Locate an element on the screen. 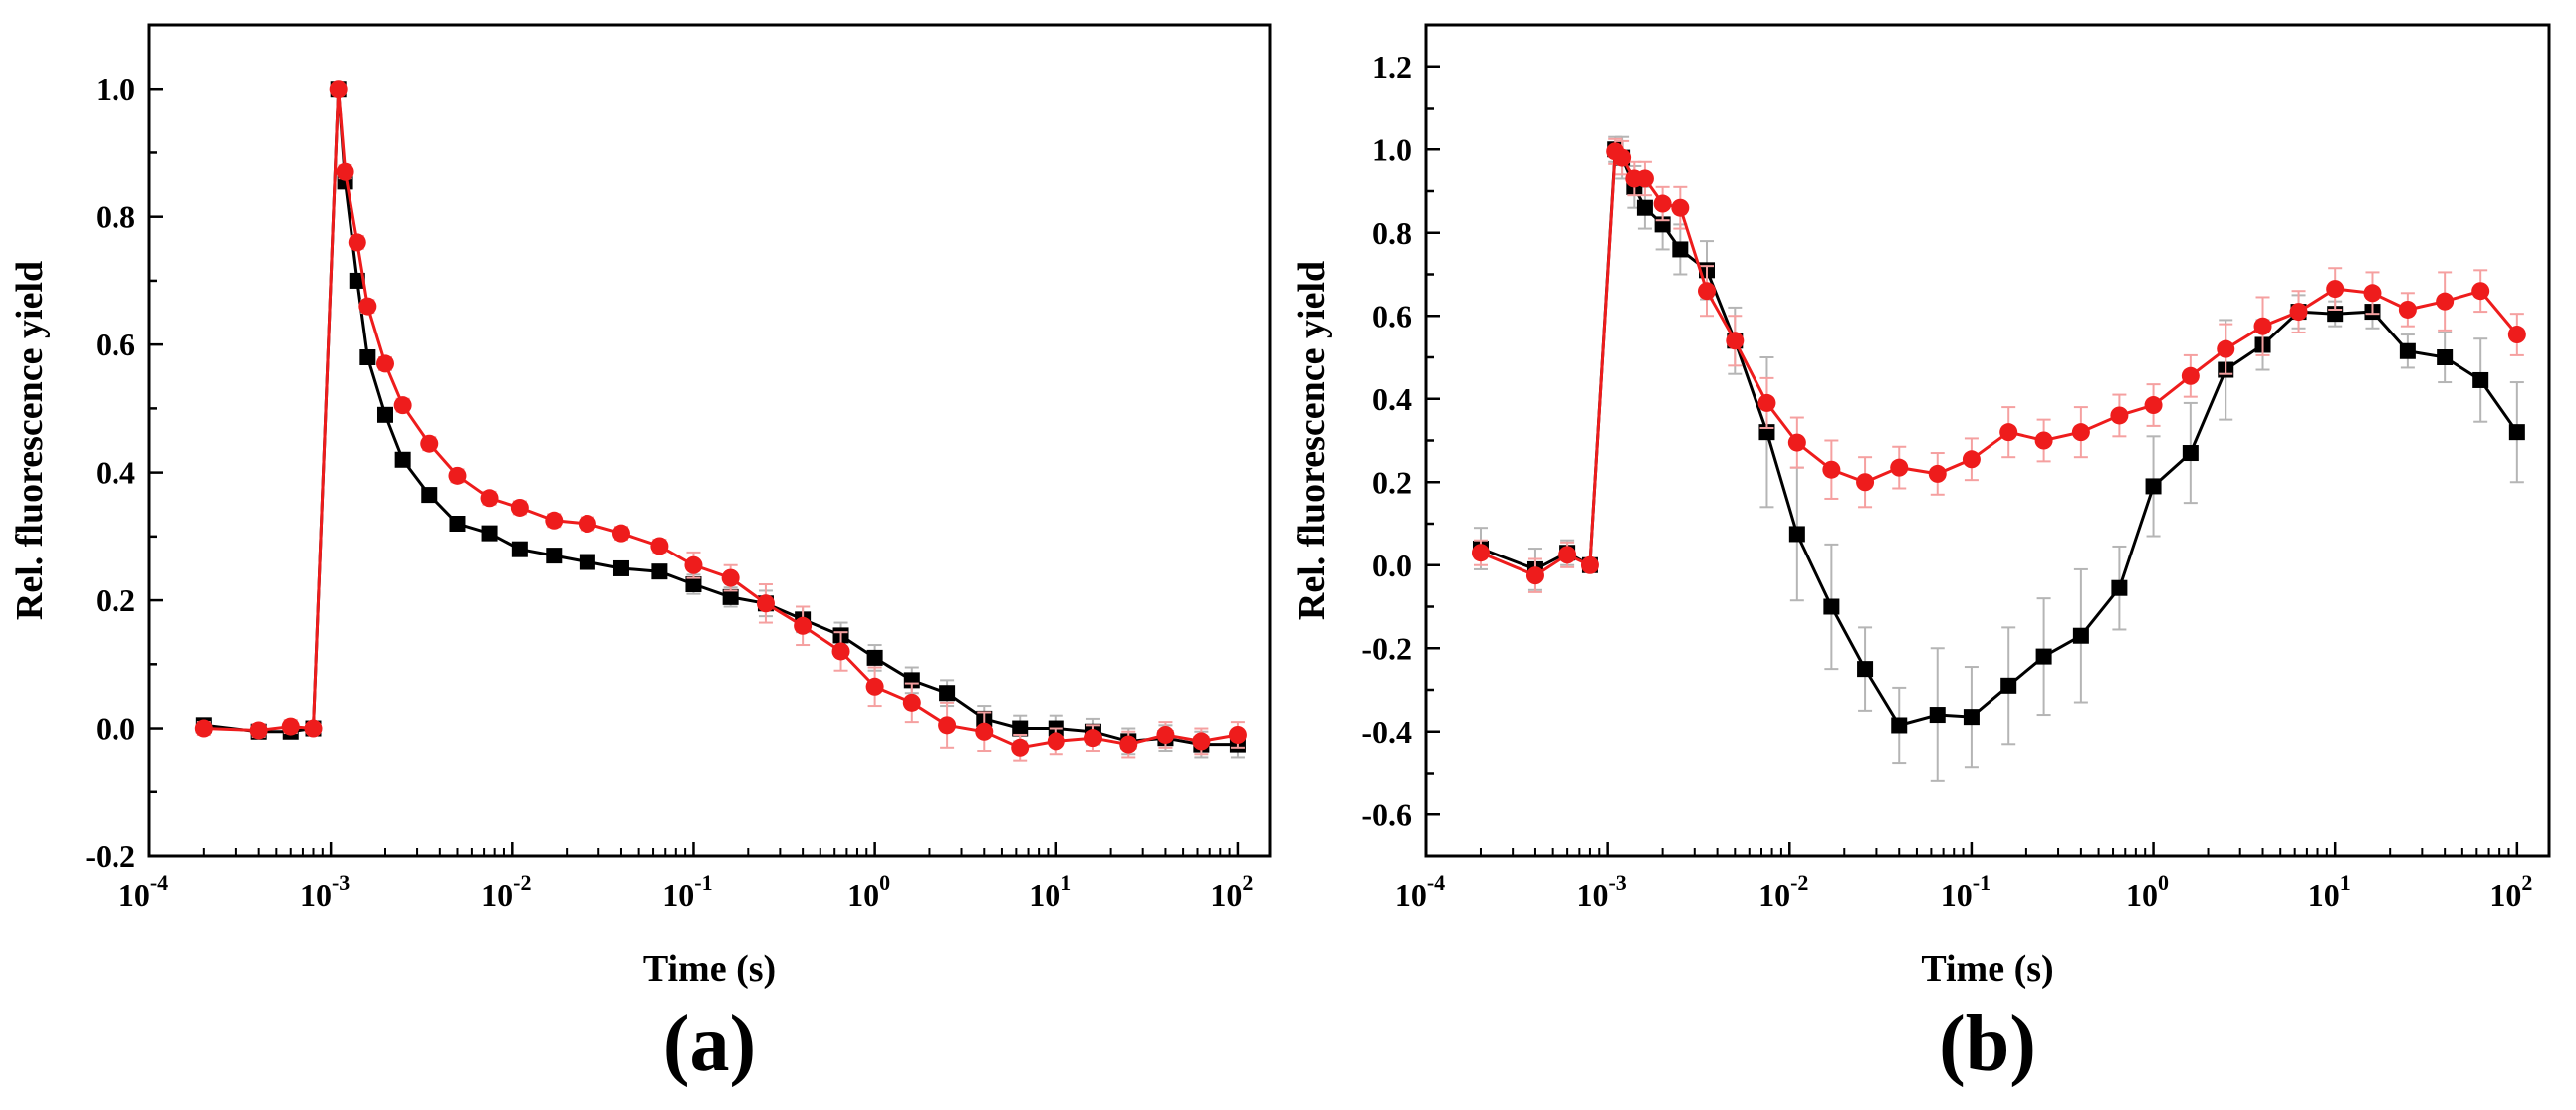 This screenshot has height=1110, width=2576. x-tick-exponent: -2 is located at coordinates (1799, 882).